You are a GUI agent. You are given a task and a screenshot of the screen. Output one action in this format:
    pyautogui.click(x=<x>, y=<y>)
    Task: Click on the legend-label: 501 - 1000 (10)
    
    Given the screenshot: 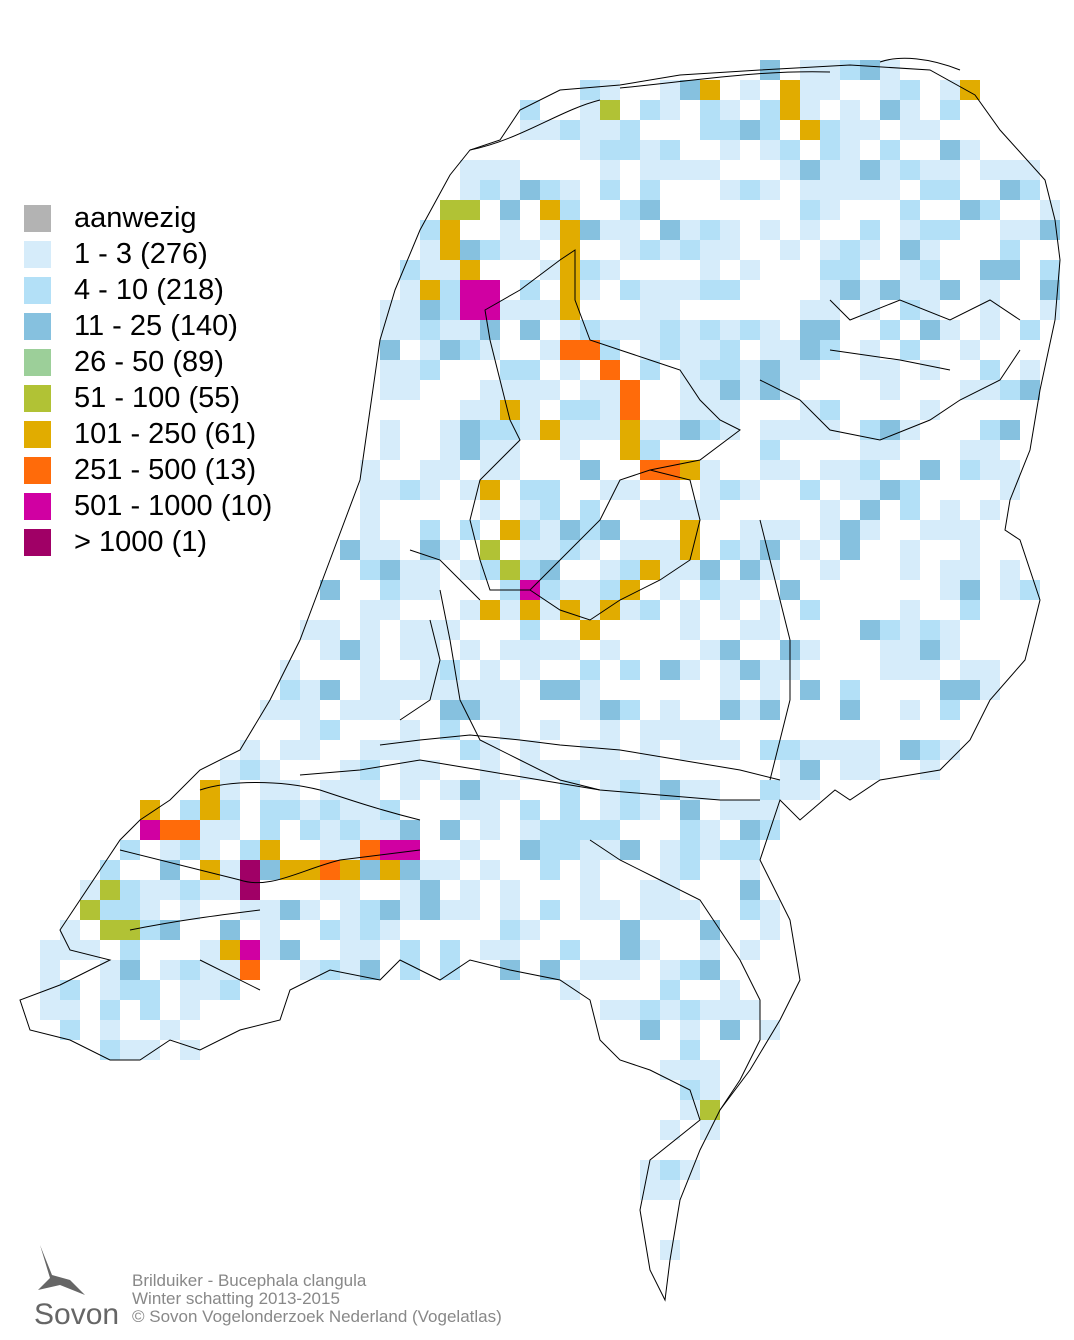 What is the action you would take?
    pyautogui.click(x=173, y=505)
    